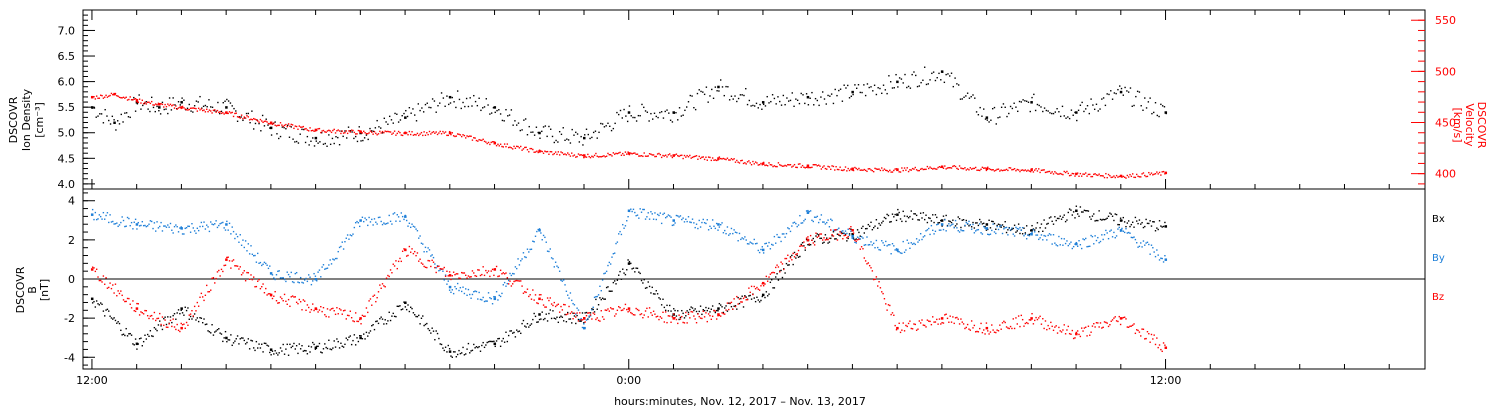 Image resolution: width=1500 pixels, height=410 pixels. I want to click on top-left-ylabel-line1: DSCOVR, so click(13, 119).